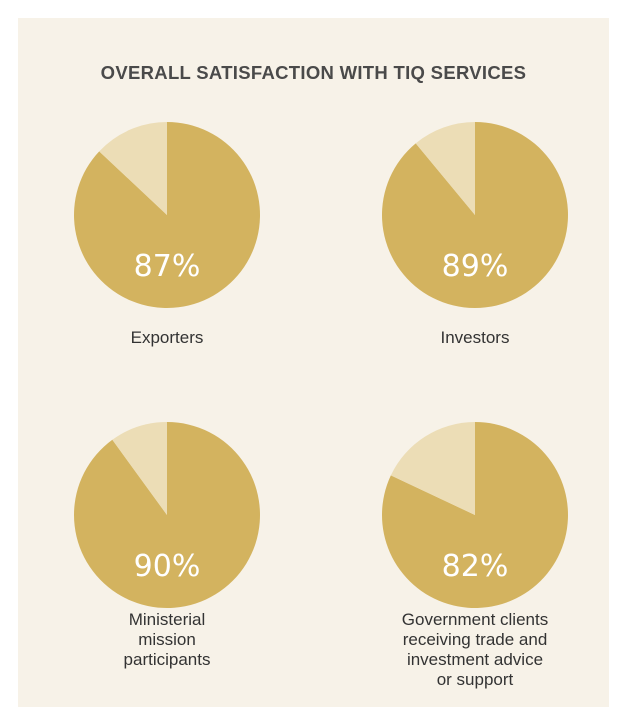  Describe the element at coordinates (475, 679) in the screenshot. I see `pie-label-line: or support` at that location.